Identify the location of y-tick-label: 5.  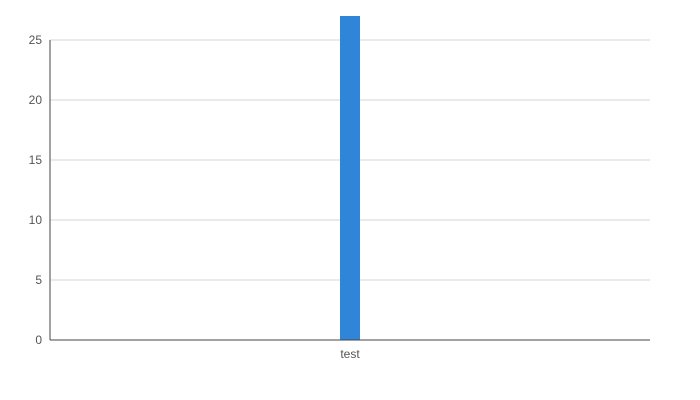
(38, 280).